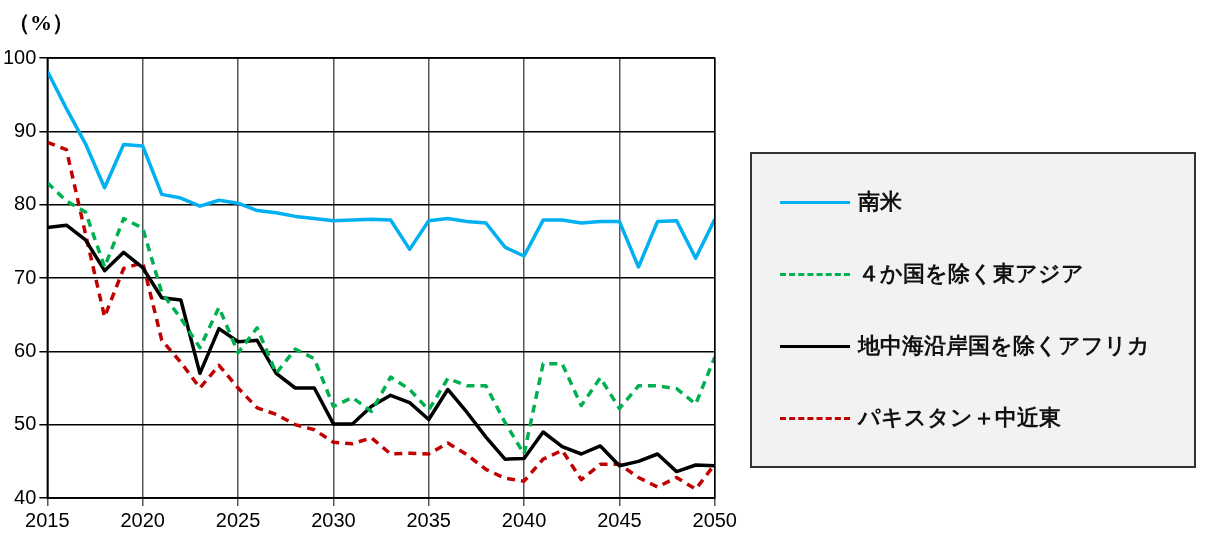 Image resolution: width=1208 pixels, height=540 pixels. What do you see at coordinates (142, 519) in the screenshot?
I see `x-tick-label: 2020` at bounding box center [142, 519].